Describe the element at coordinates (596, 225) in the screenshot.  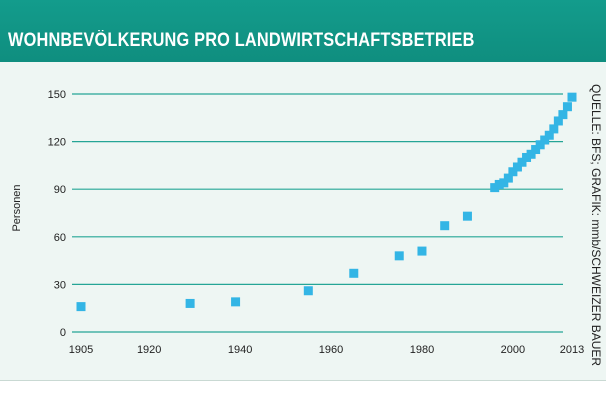
I see `source-note: QUELLE: BFS; GRAFIK: mmb/SCHWEIZER BAUER` at that location.